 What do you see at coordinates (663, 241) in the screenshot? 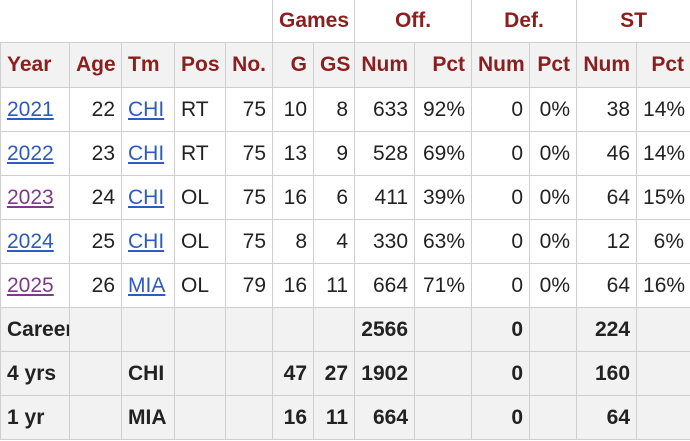
I see `st-pct-cell: 6%` at bounding box center [663, 241].